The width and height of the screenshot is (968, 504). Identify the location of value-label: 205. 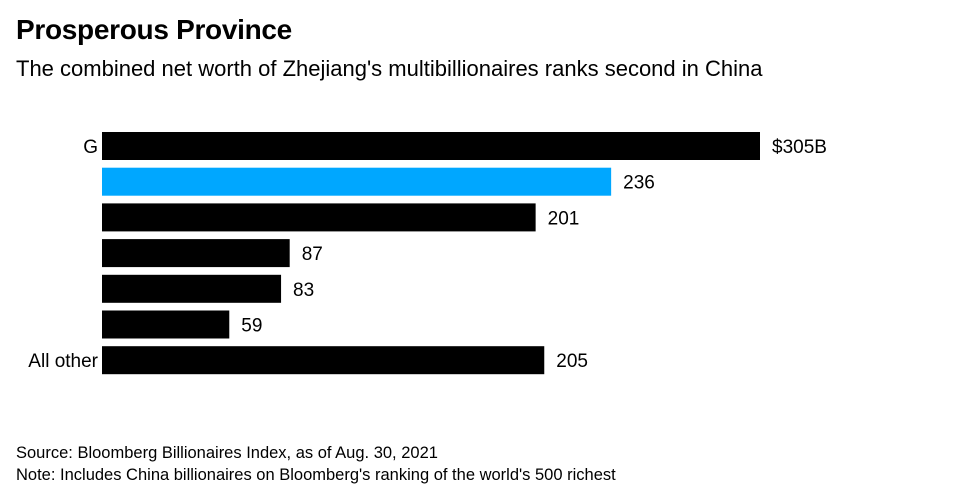
(572, 361).